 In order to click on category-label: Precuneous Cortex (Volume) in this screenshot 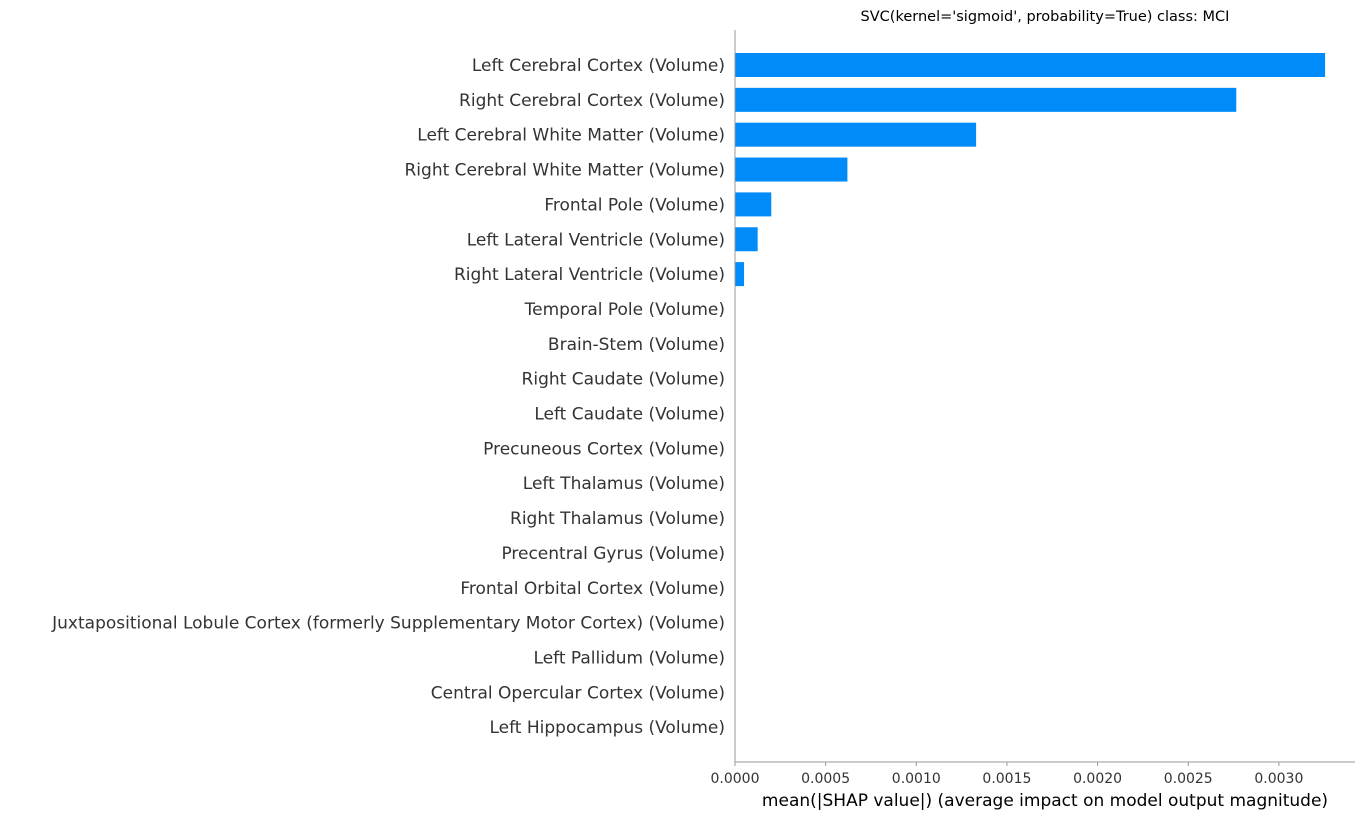, I will do `click(604, 449)`.